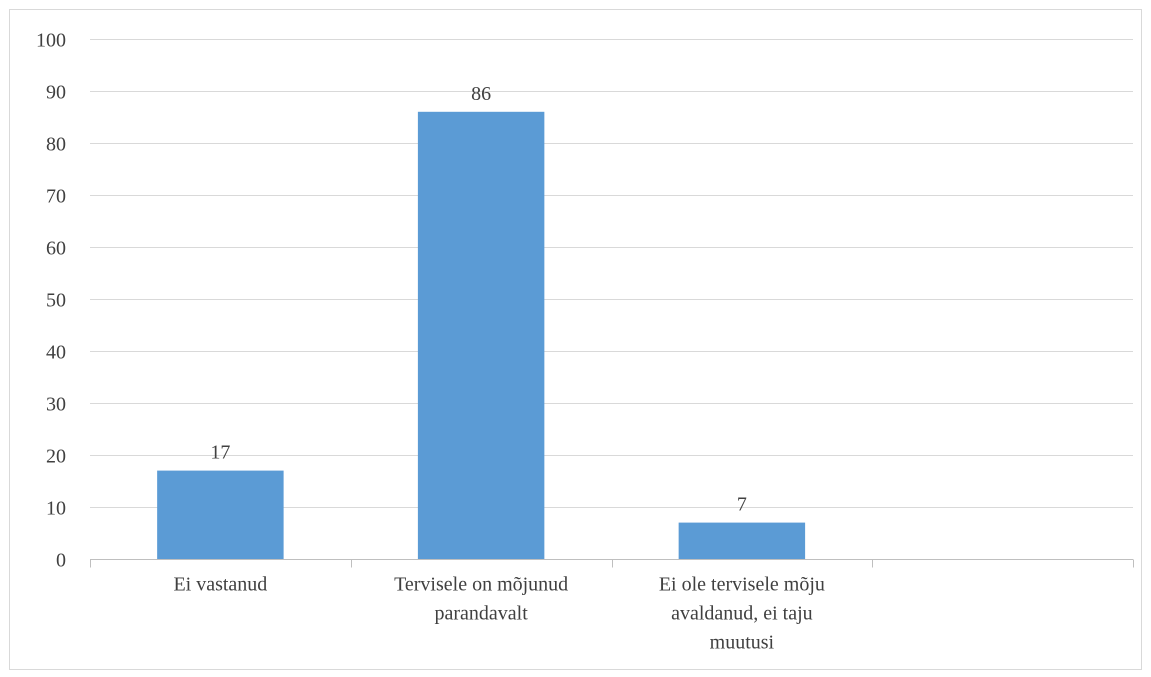 The width and height of the screenshot is (1151, 677). I want to click on y-tick-label: 0, so click(61, 561).